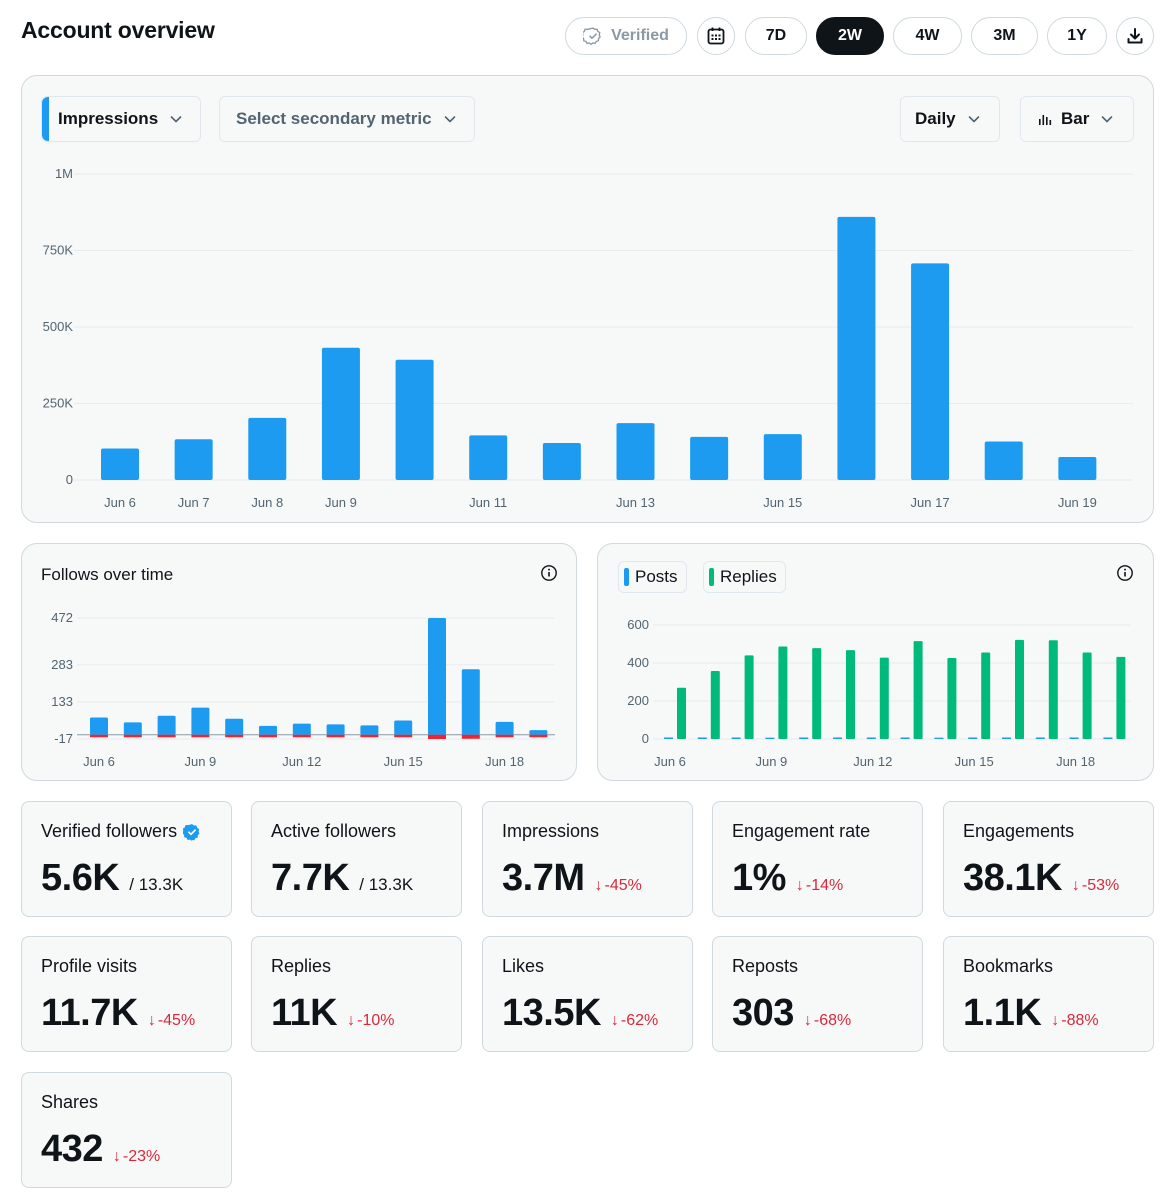 The width and height of the screenshot is (1160, 1200). I want to click on stat-card-reposts: Reposts 303 ↓ -68%, so click(817, 994).